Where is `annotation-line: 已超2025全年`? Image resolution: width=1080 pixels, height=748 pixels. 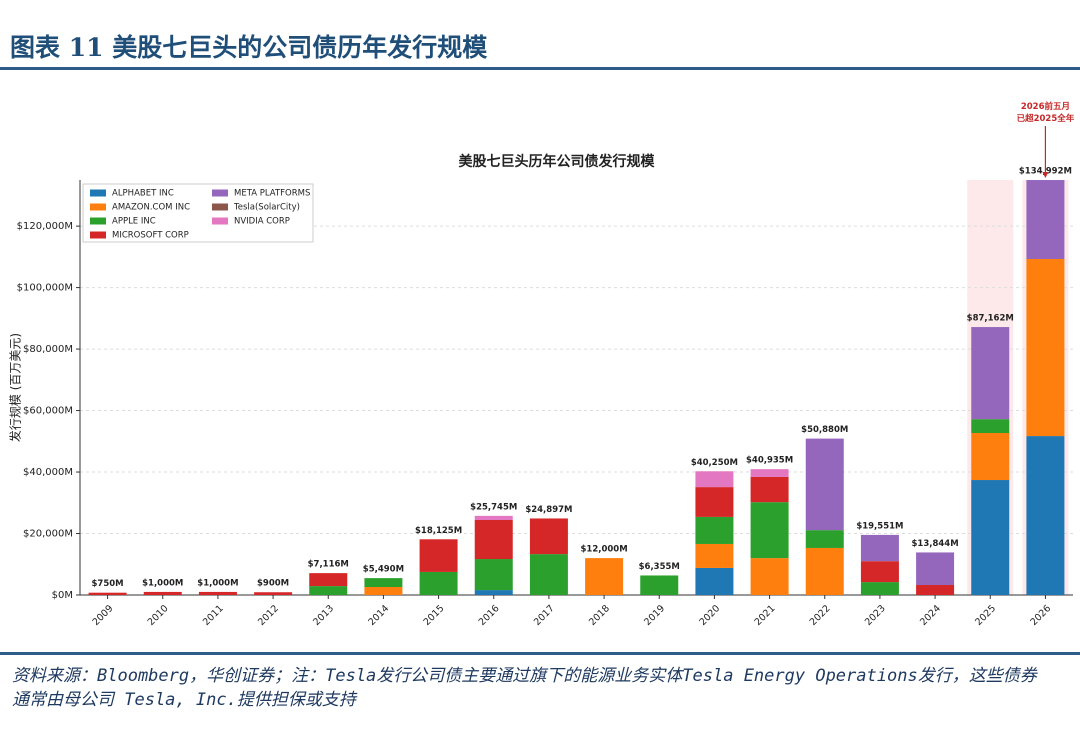 annotation-line: 已超2025全年 is located at coordinates (1046, 118).